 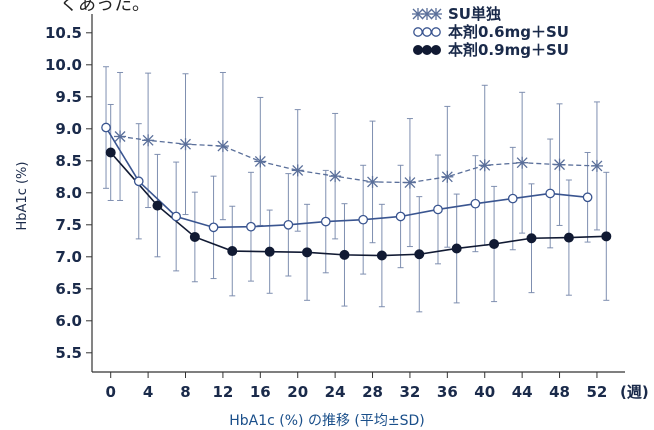 What do you see at coordinates (148, 392) in the screenshot?
I see `x-tick-label: 4` at bounding box center [148, 392].